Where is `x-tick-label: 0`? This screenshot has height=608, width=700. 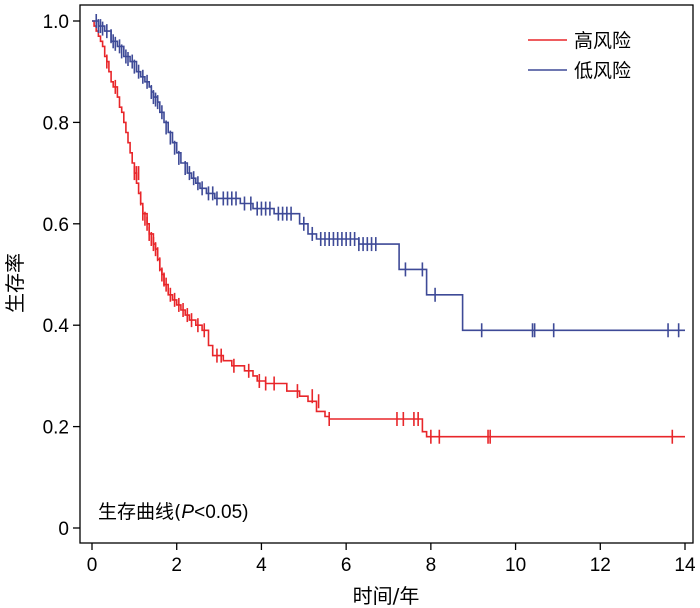
x-tick-label: 0 is located at coordinates (92, 565).